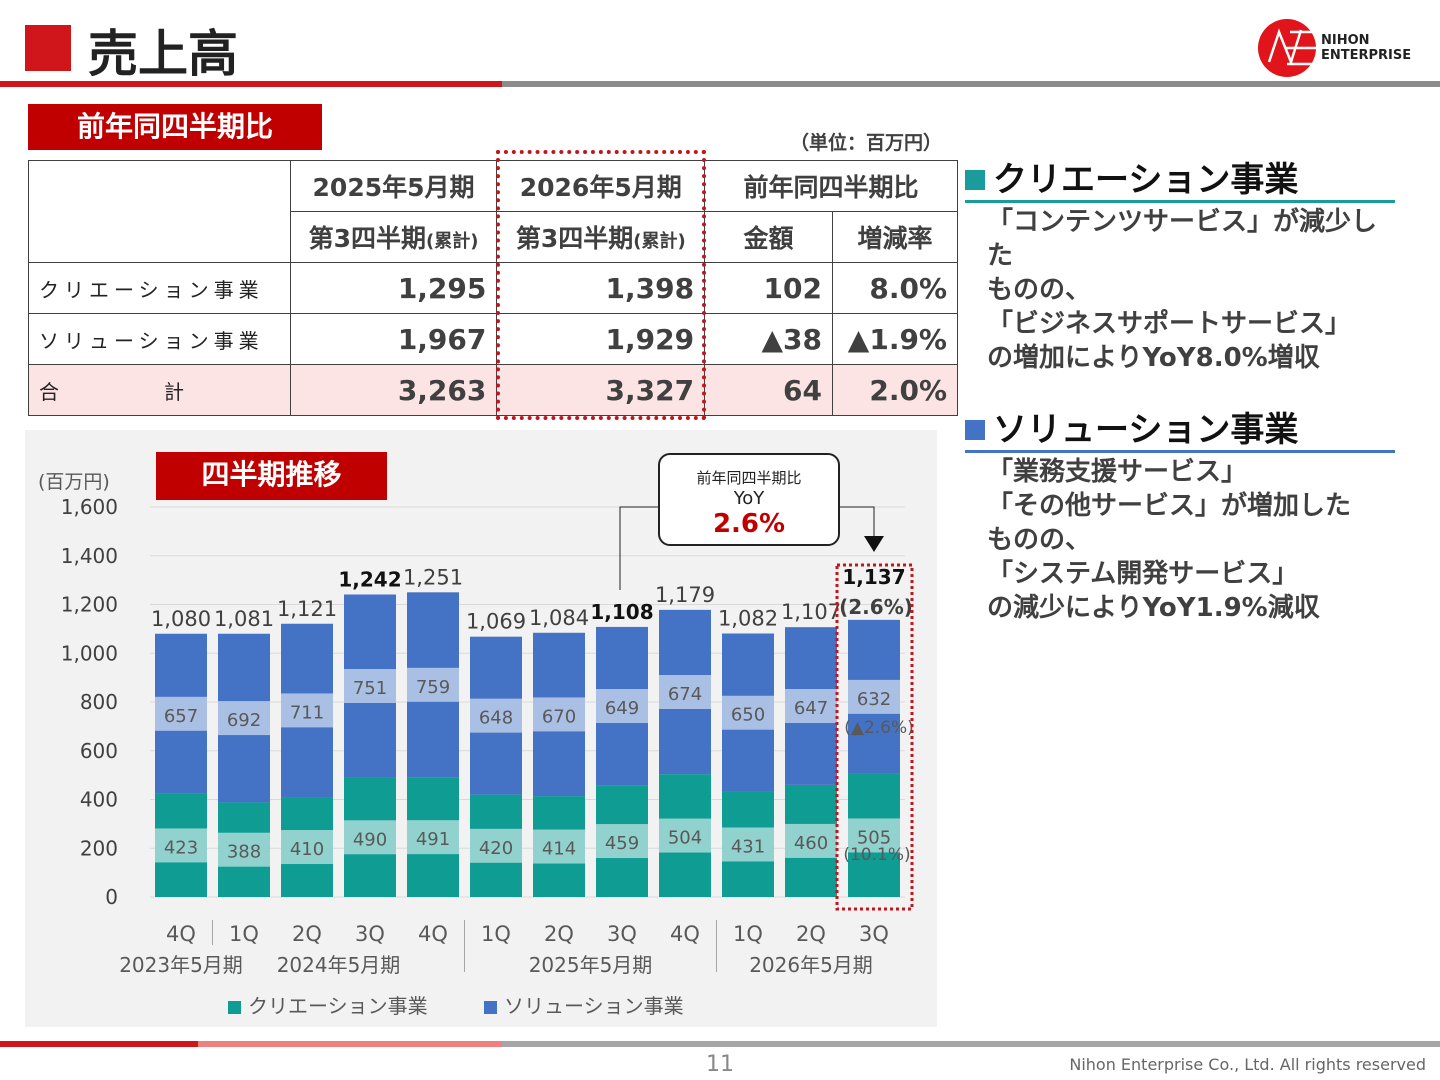 This screenshot has height=1080, width=1440. Describe the element at coordinates (876, 855) in the screenshot. I see `annotation-creation-yoy: (10.1%)` at that location.